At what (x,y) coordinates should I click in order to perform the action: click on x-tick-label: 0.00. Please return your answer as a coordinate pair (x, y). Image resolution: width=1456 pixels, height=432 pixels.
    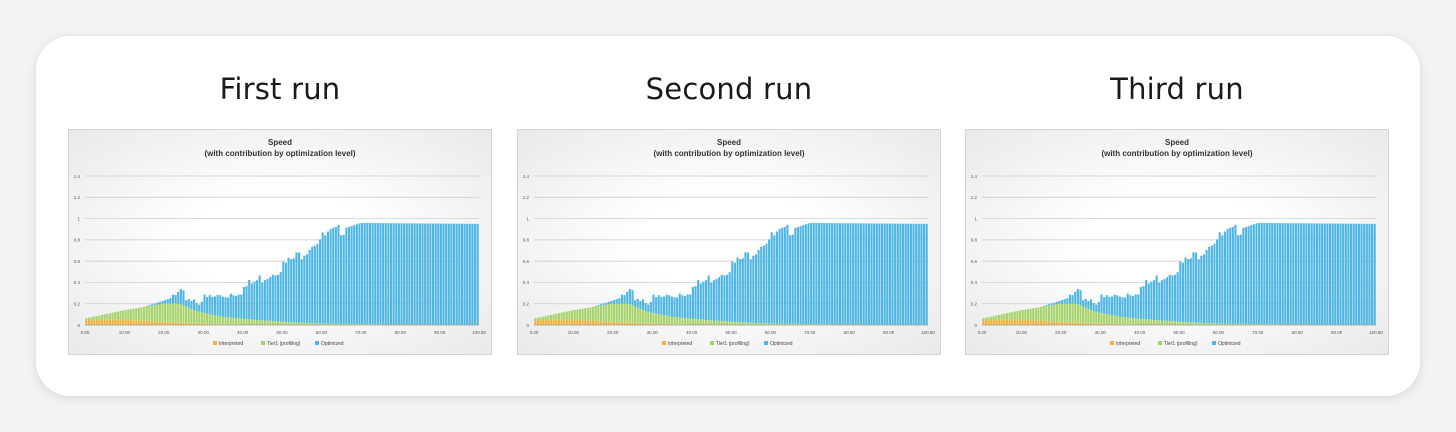
    Looking at the image, I should click on (85, 332).